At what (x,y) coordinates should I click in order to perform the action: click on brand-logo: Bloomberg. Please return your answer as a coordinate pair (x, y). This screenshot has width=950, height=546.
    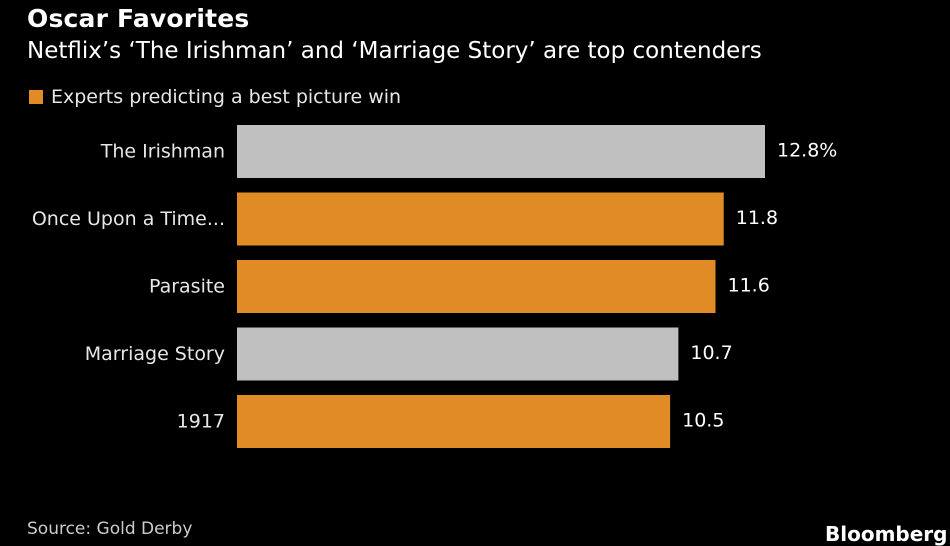
    Looking at the image, I should click on (886, 534).